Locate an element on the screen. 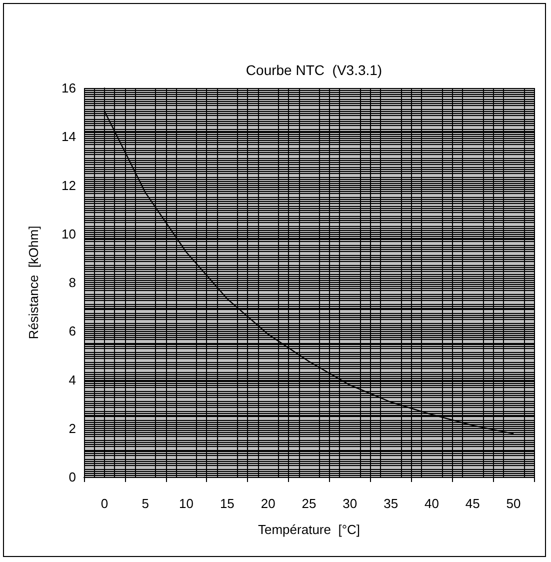 The width and height of the screenshot is (551, 562). x-tick-label: 35 is located at coordinates (391, 503).